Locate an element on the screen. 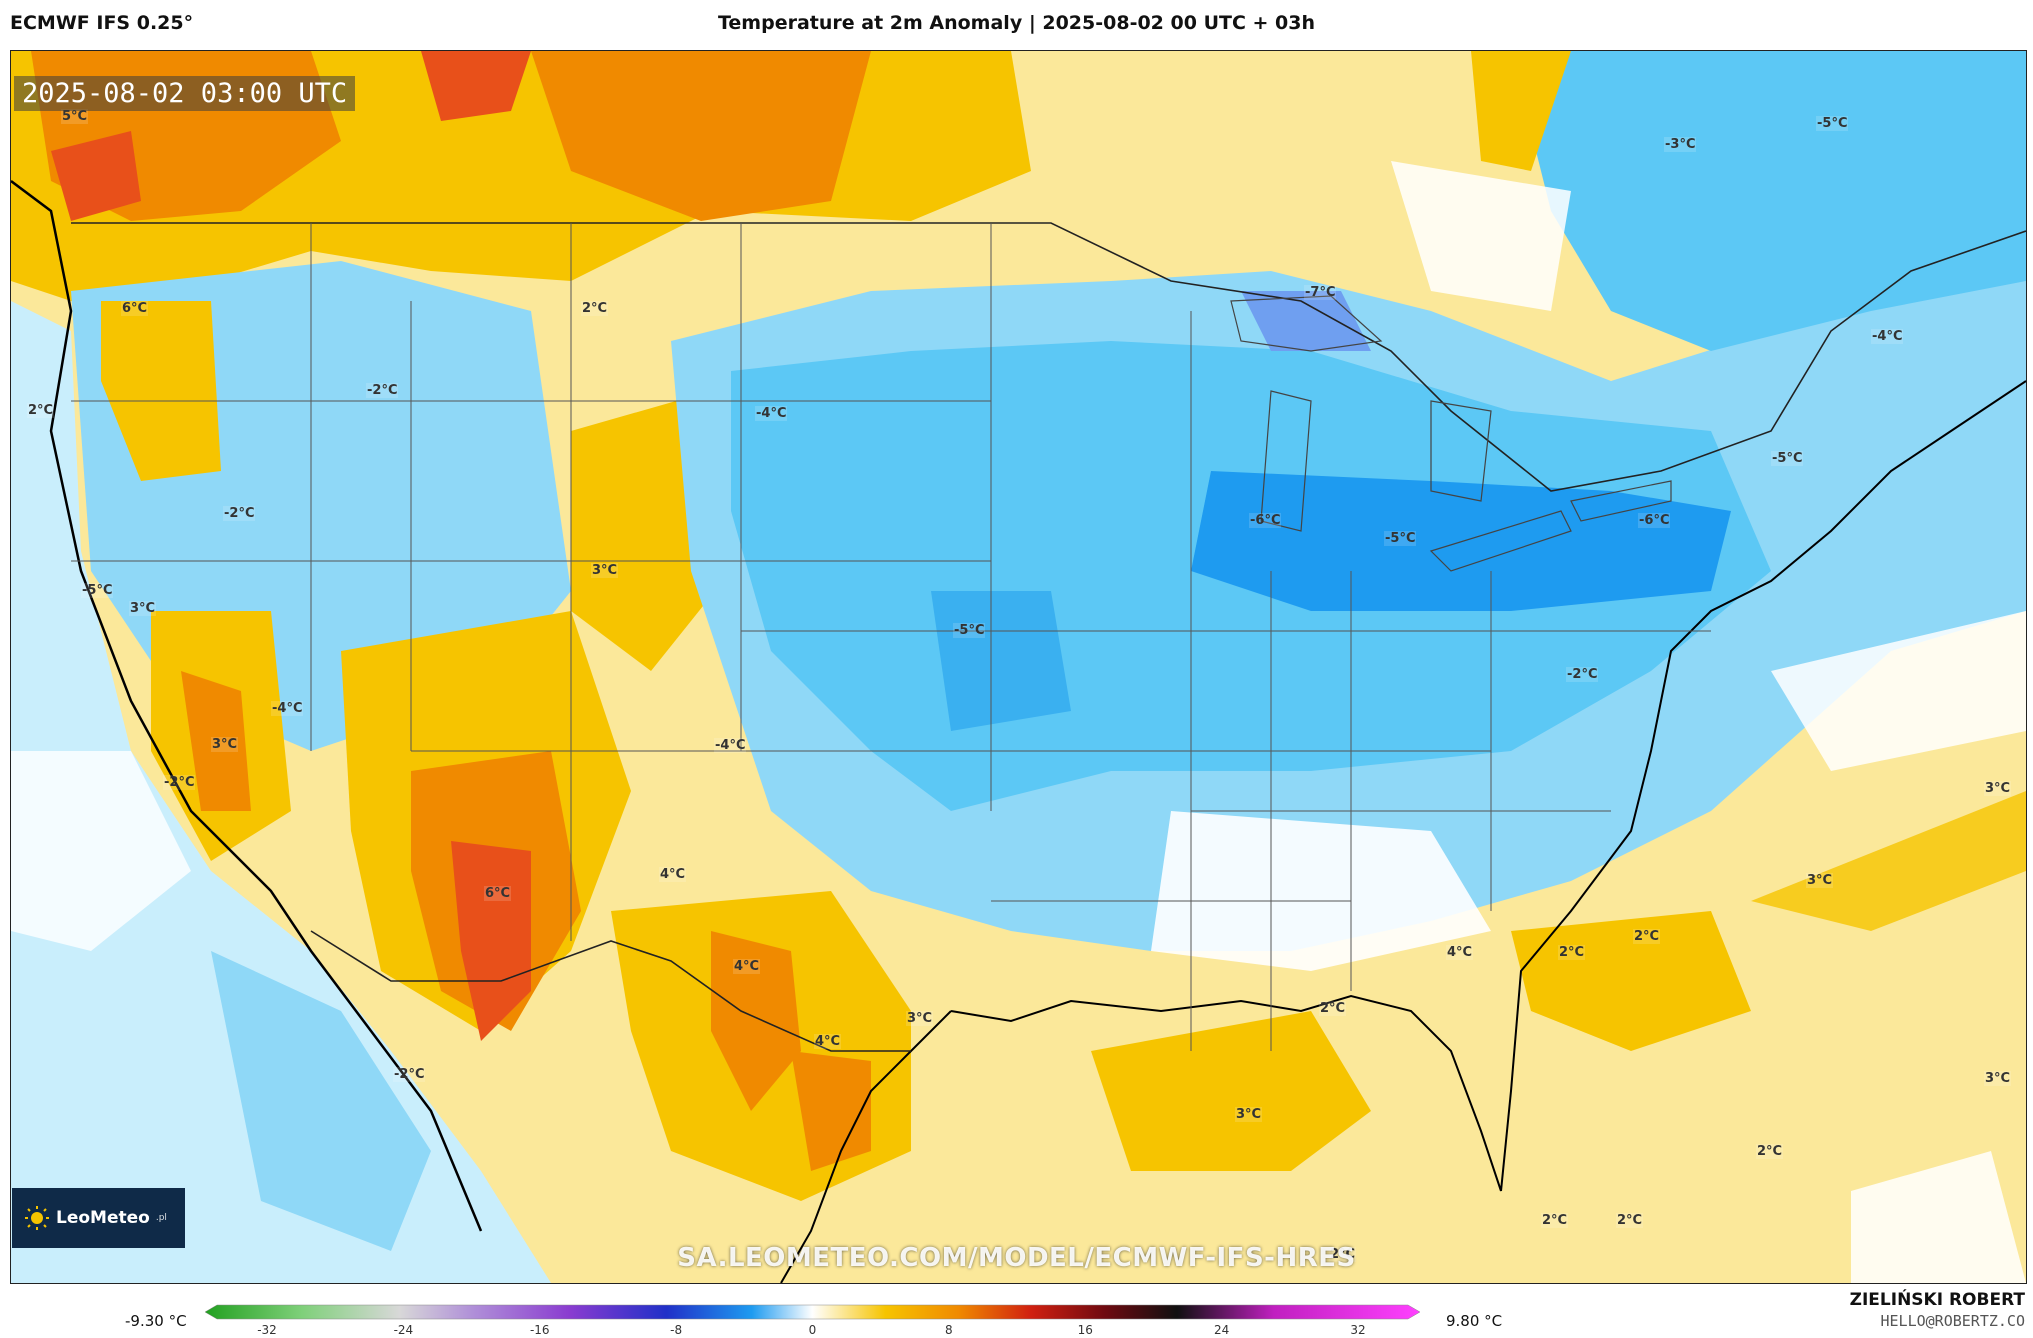 This screenshot has width=2033, height=1338. logo-name: LeoMeteo is located at coordinates (103, 1218).